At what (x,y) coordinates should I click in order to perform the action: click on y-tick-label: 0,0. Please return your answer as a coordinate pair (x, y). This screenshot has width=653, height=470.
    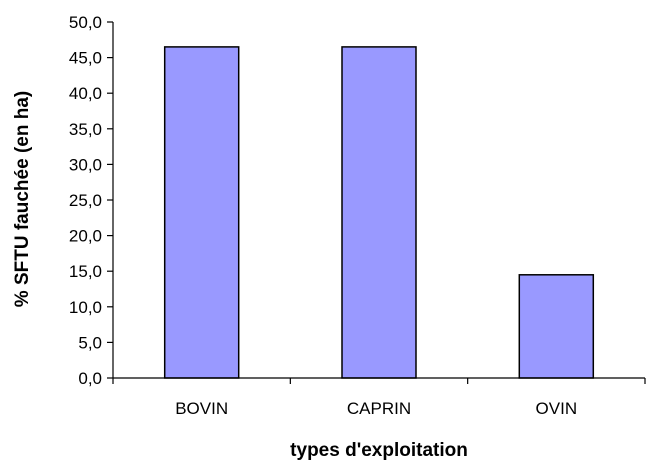
    Looking at the image, I should click on (90, 378).